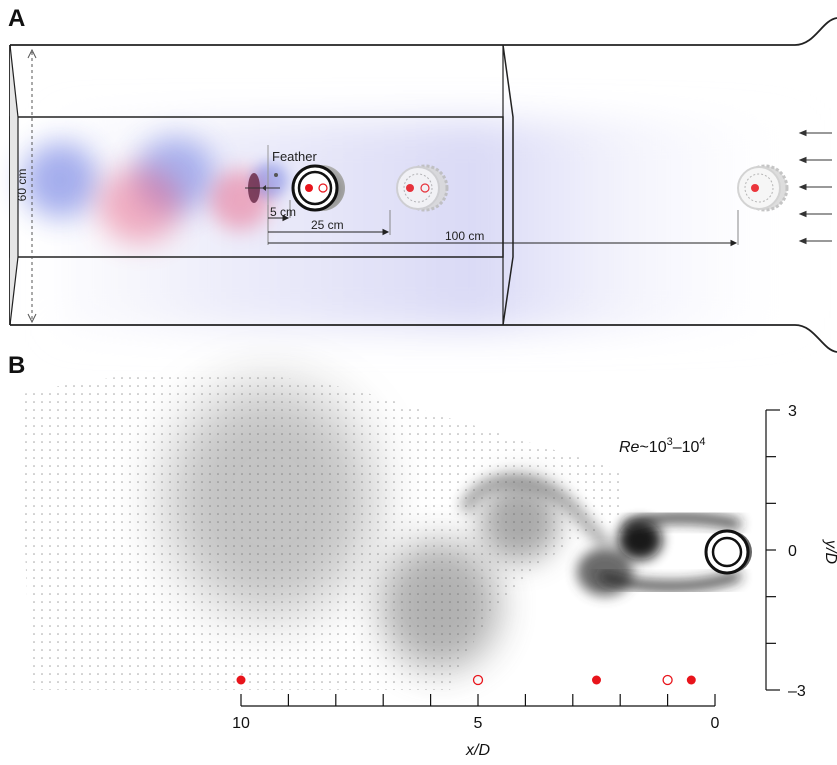 This screenshot has height=765, width=837. What do you see at coordinates (17, 18) in the screenshot?
I see `panel-a-letter: A` at bounding box center [17, 18].